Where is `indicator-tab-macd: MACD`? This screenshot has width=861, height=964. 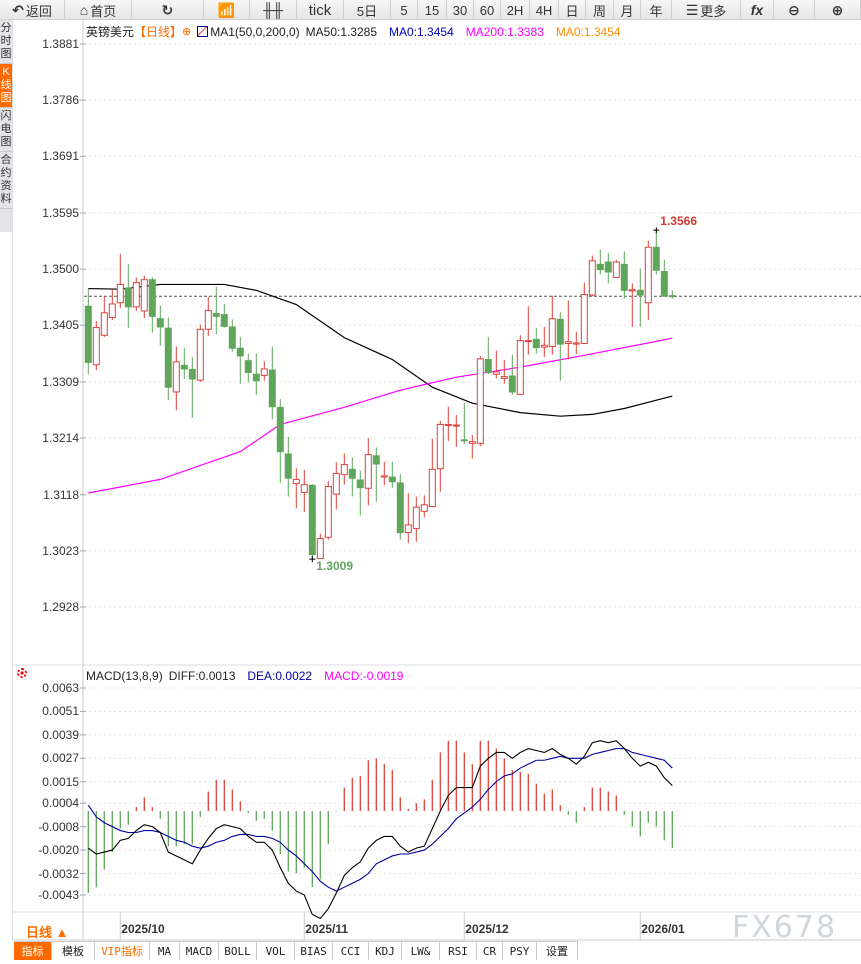
indicator-tab-macd: MACD is located at coordinates (199, 951).